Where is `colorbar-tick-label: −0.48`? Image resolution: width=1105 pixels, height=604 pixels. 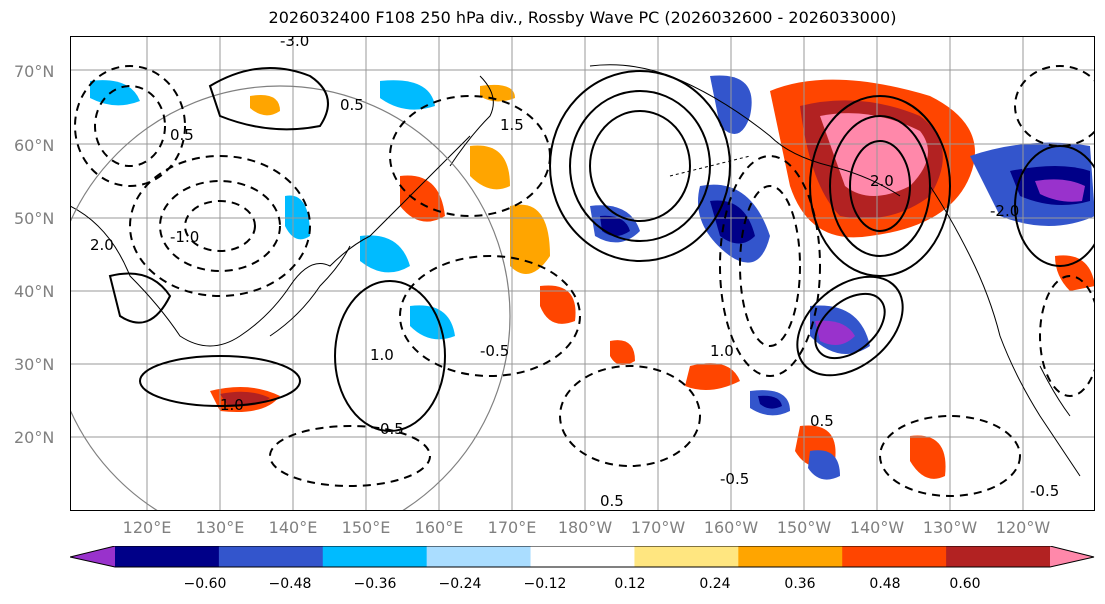
colorbar-tick-label: −0.48 is located at coordinates (290, 584).